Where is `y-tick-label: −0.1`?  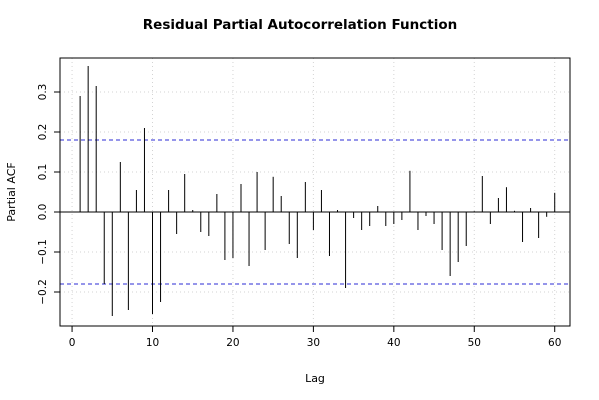 y-tick-label: −0.1 is located at coordinates (43, 252).